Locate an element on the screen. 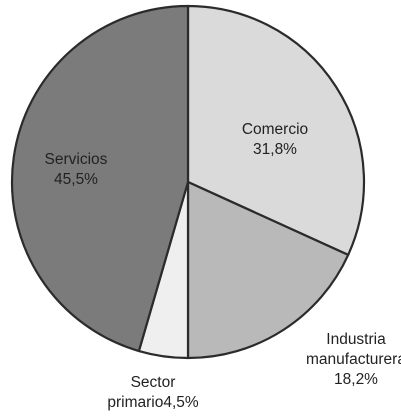  slice-label-line: manufacturera is located at coordinates (353, 359).